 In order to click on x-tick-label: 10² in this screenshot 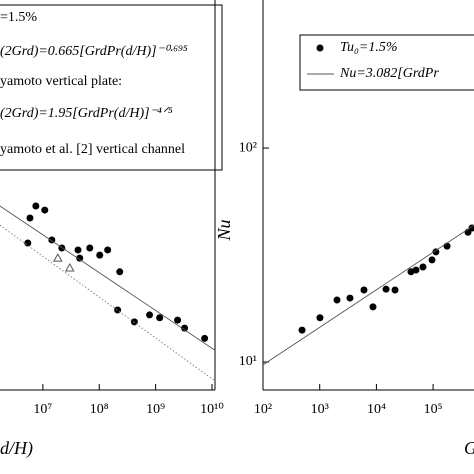, I will do `click(263, 409)`.